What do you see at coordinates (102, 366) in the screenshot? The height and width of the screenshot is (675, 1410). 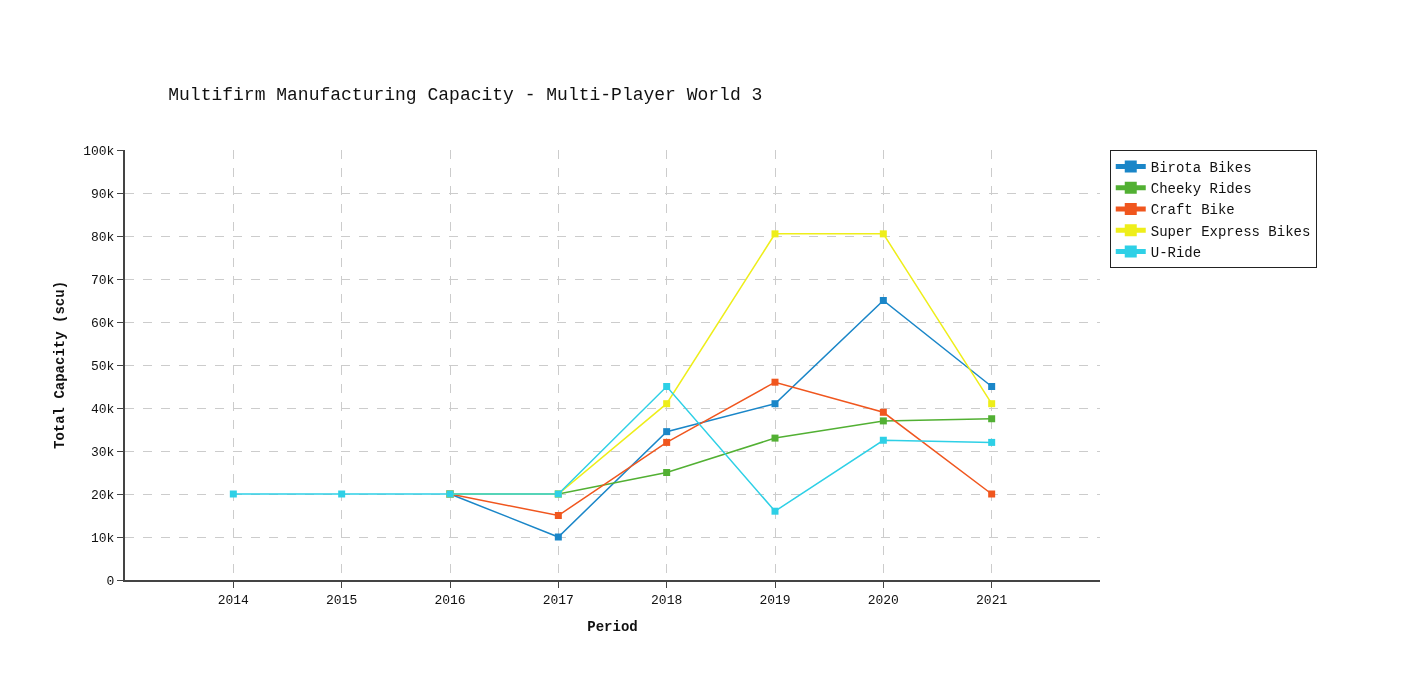 I see `y-tick-label: 50k` at bounding box center [102, 366].